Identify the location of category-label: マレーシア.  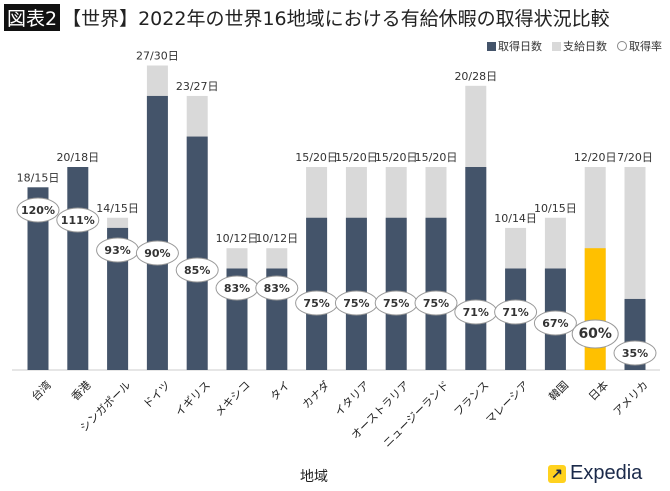
(507, 403).